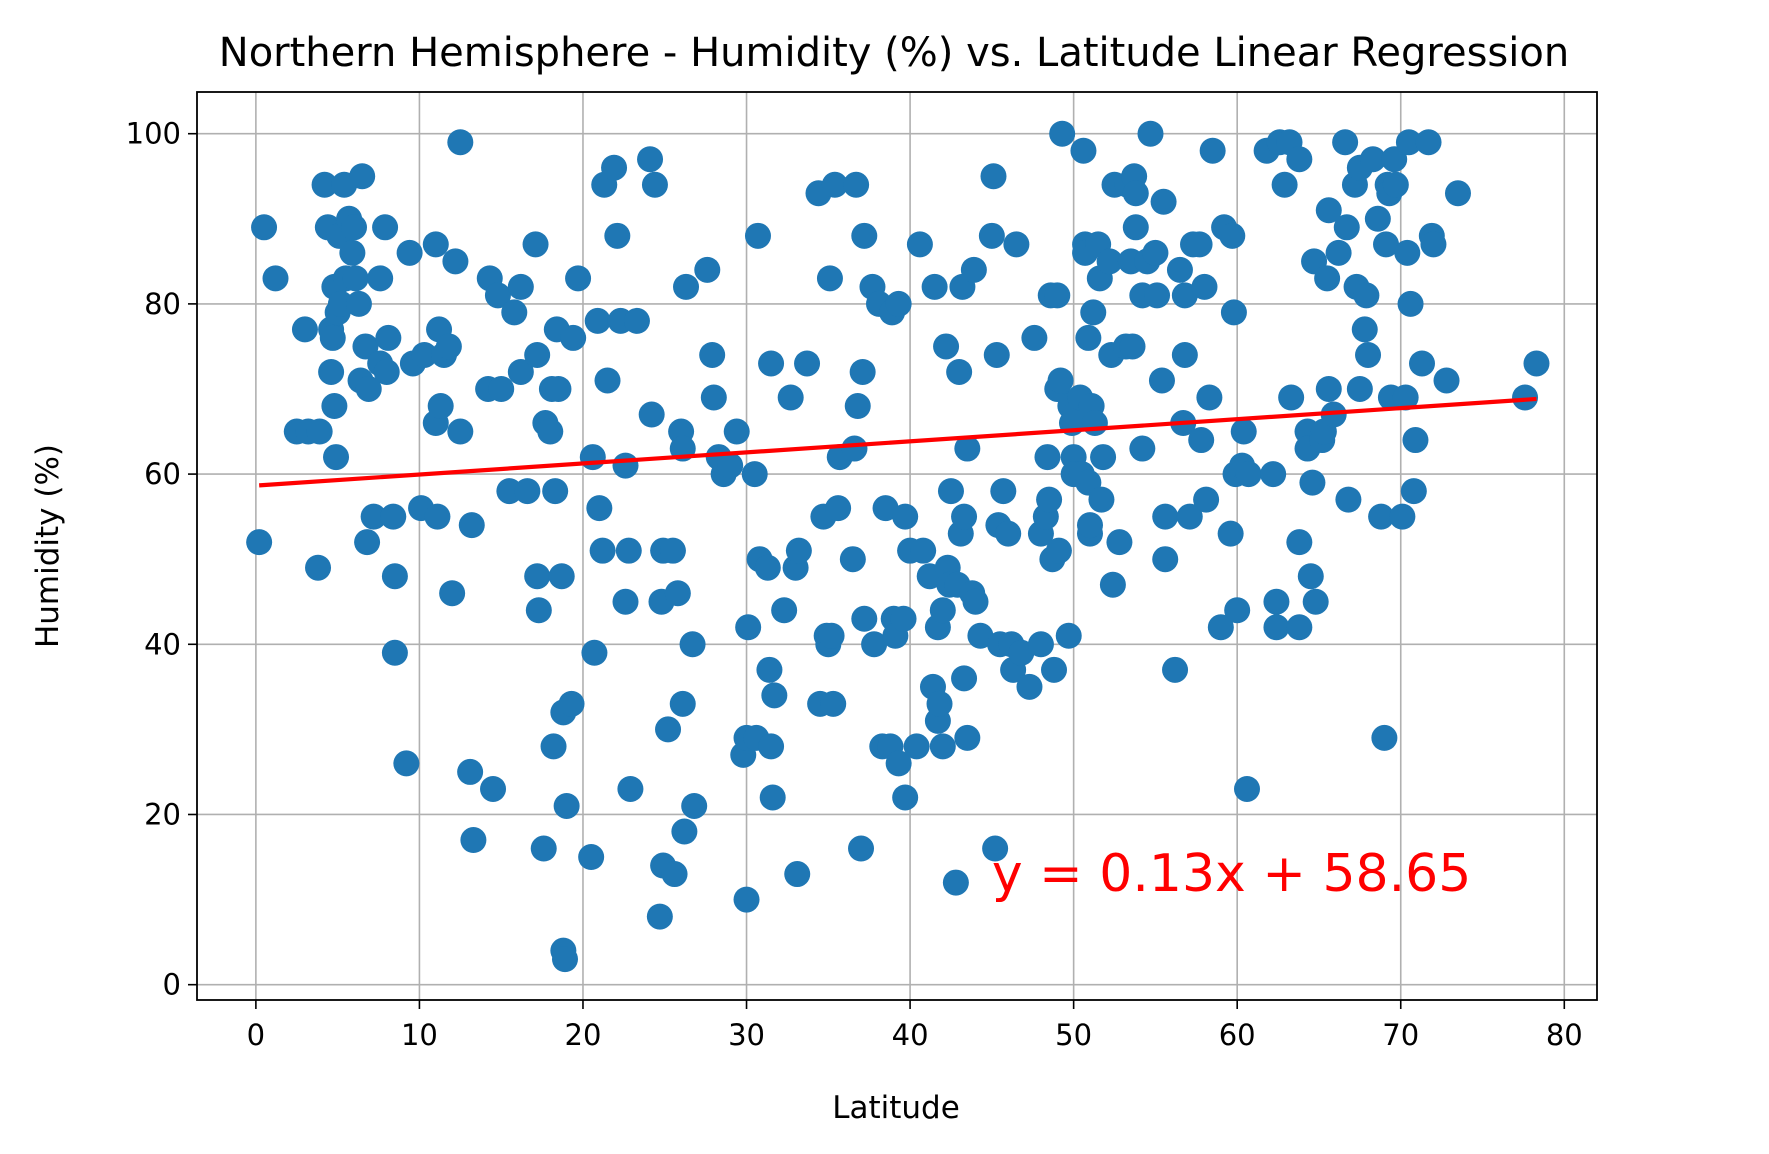 The height and width of the screenshot is (1154, 1769). I want to click on regression-line, so click(898, 442).